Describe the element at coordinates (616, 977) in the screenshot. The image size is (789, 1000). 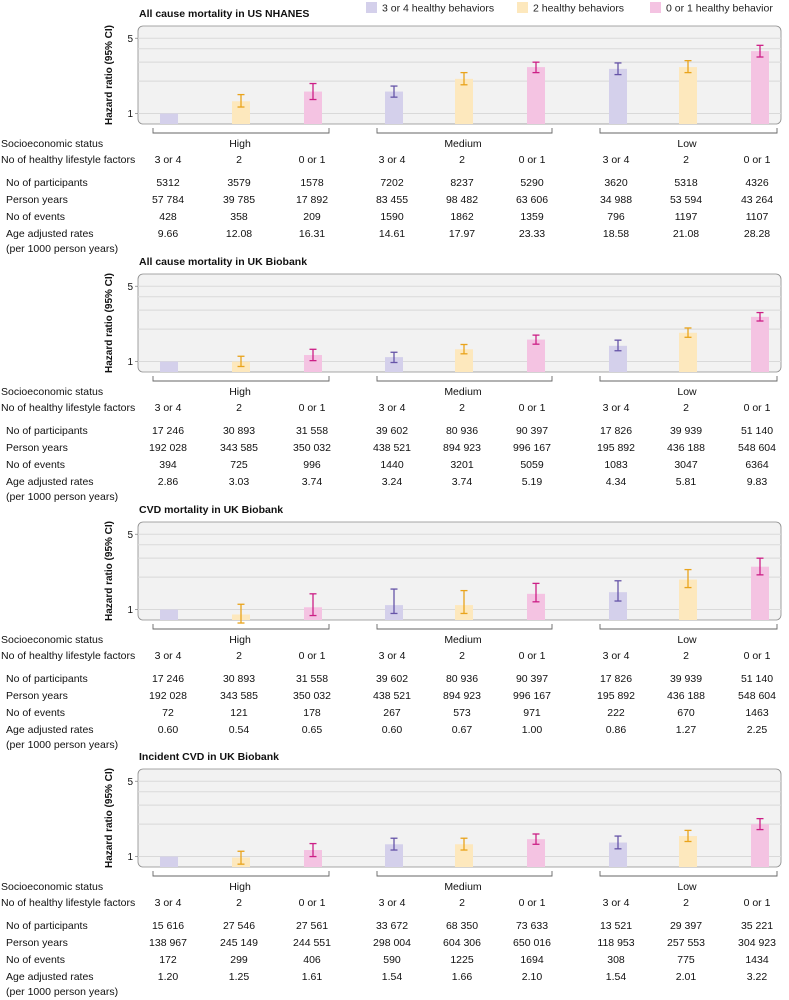
I see `rate-cell: 1.54` at that location.